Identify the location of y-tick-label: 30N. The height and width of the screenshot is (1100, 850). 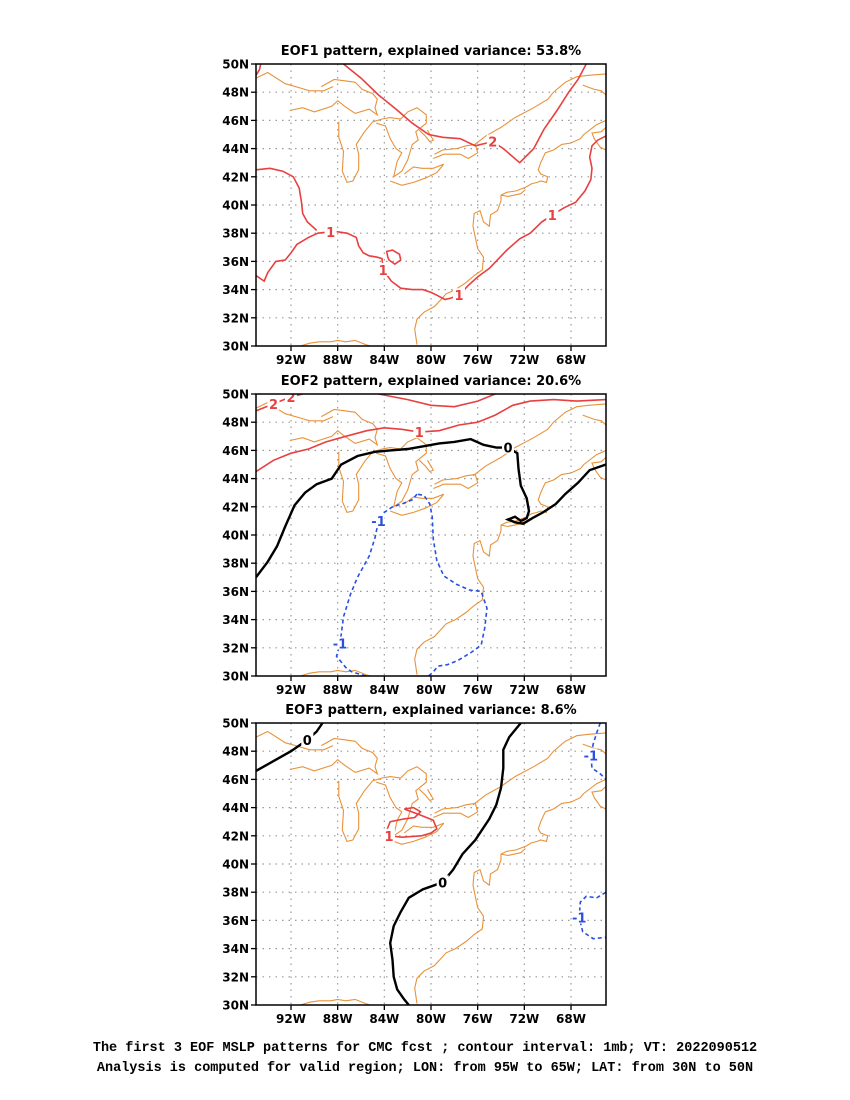
(235, 1006).